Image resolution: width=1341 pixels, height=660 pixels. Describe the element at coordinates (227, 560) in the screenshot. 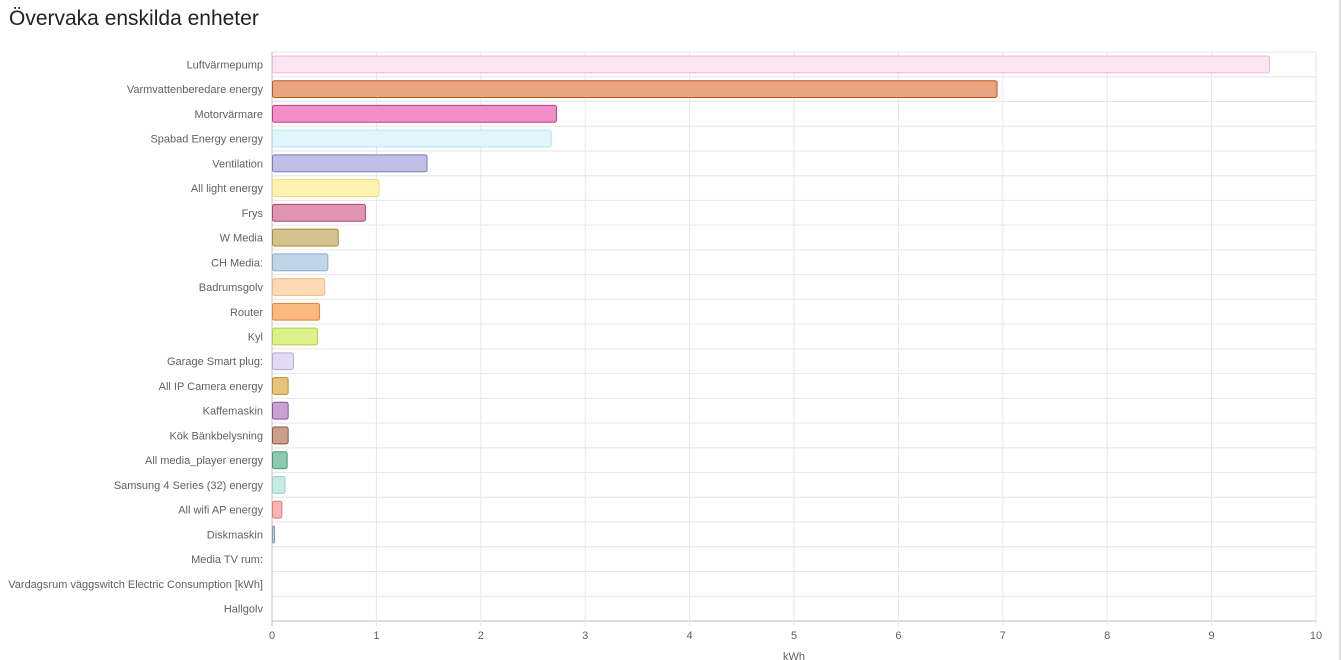

I see `y-tick-label: Media TV rum:` at that location.